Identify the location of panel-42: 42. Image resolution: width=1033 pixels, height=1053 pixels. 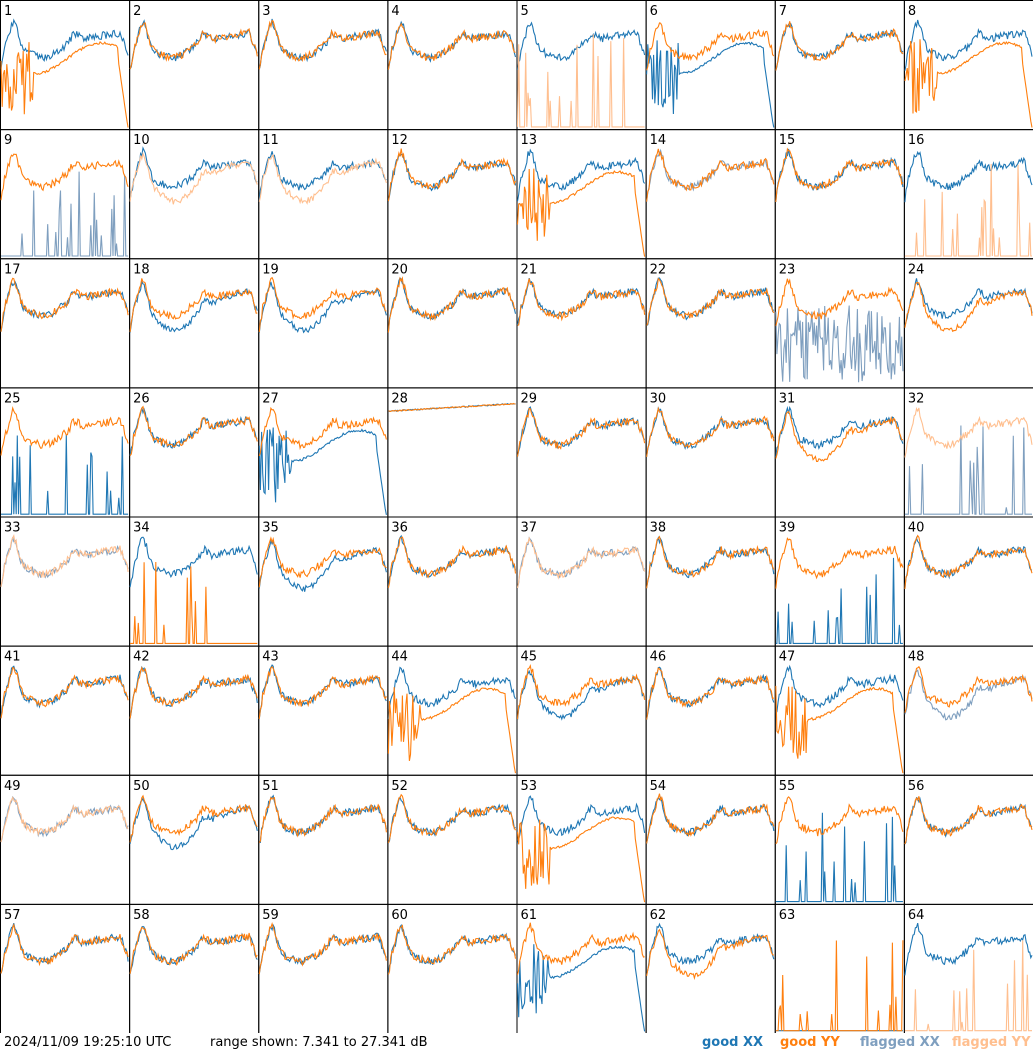
(194, 710).